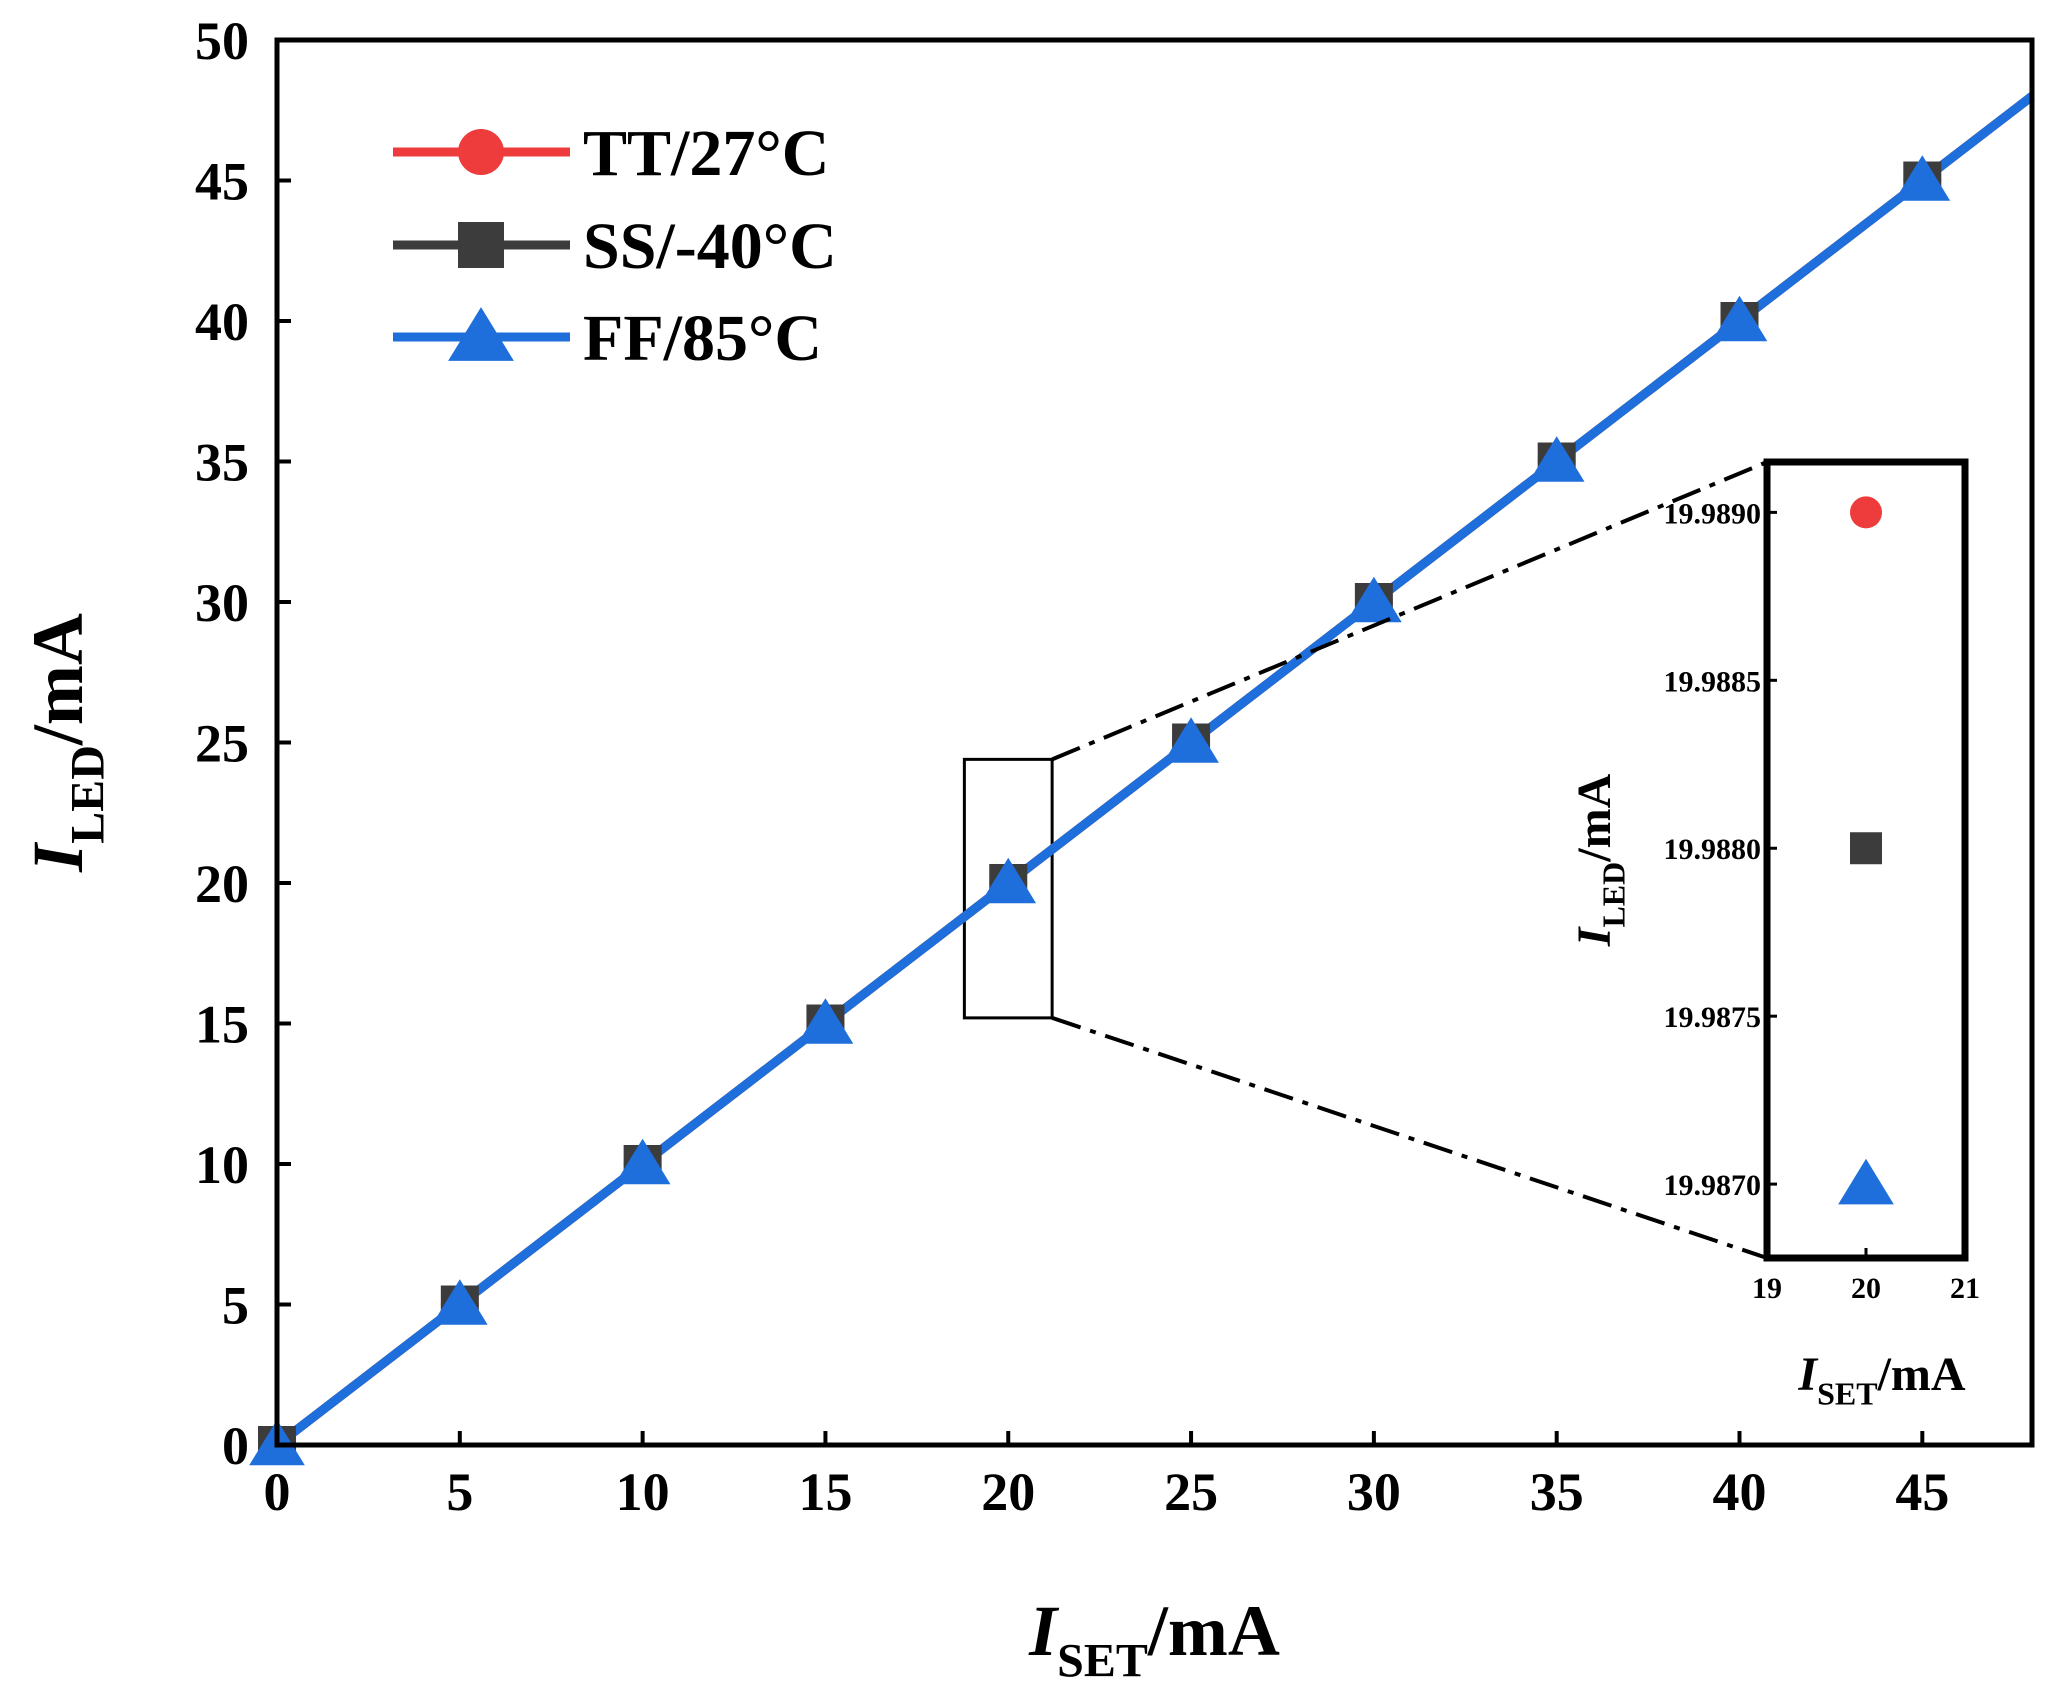  What do you see at coordinates (222, 182) in the screenshot?
I see `y-tick-label: 45` at bounding box center [222, 182].